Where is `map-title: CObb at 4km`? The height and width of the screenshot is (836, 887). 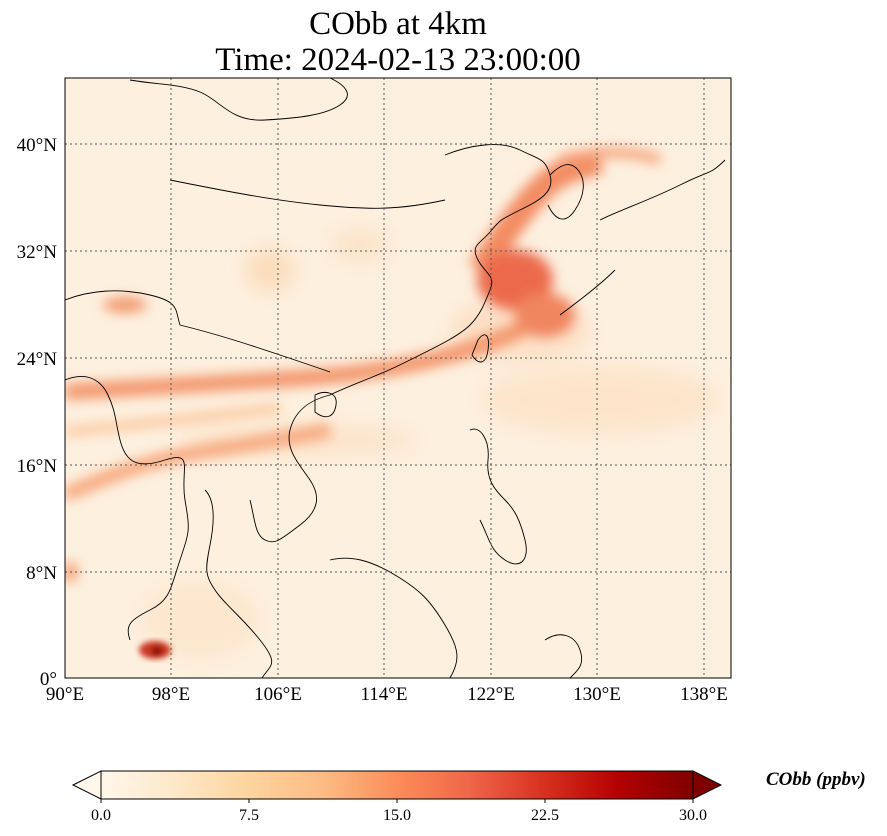 map-title: CObb at 4km is located at coordinates (398, 24).